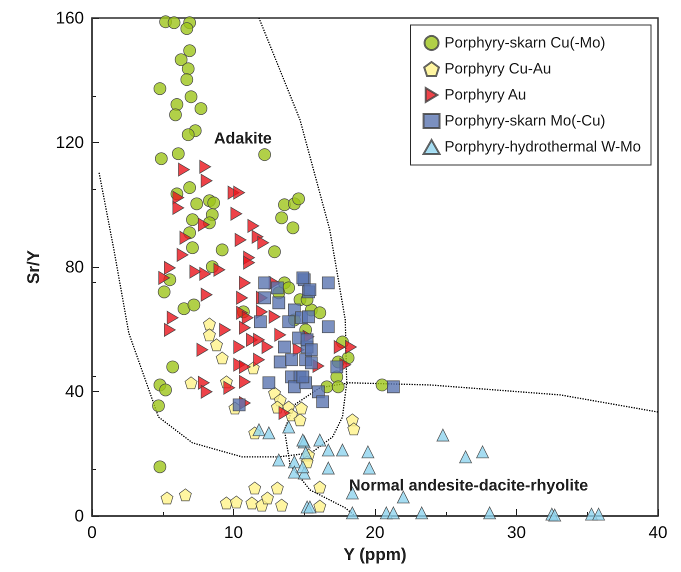 Image resolution: width=681 pixels, height=572 pixels. I want to click on legend-label: Porphyry Au, so click(485, 95).